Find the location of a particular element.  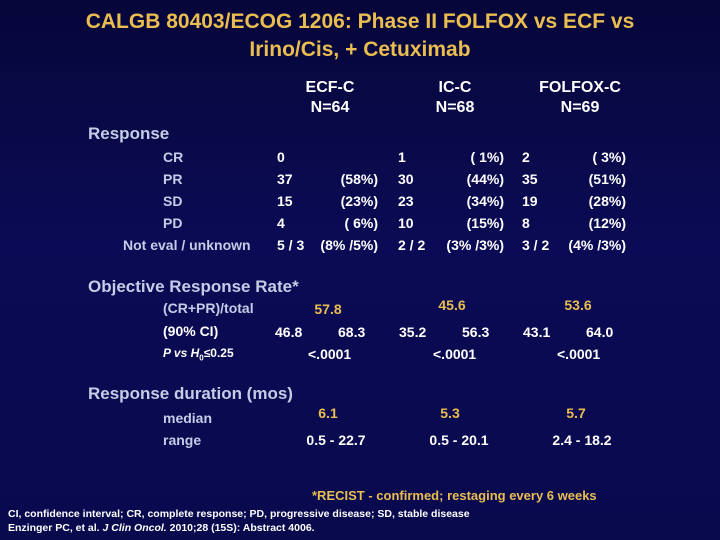

ecf-count: 15 is located at coordinates (285, 201).